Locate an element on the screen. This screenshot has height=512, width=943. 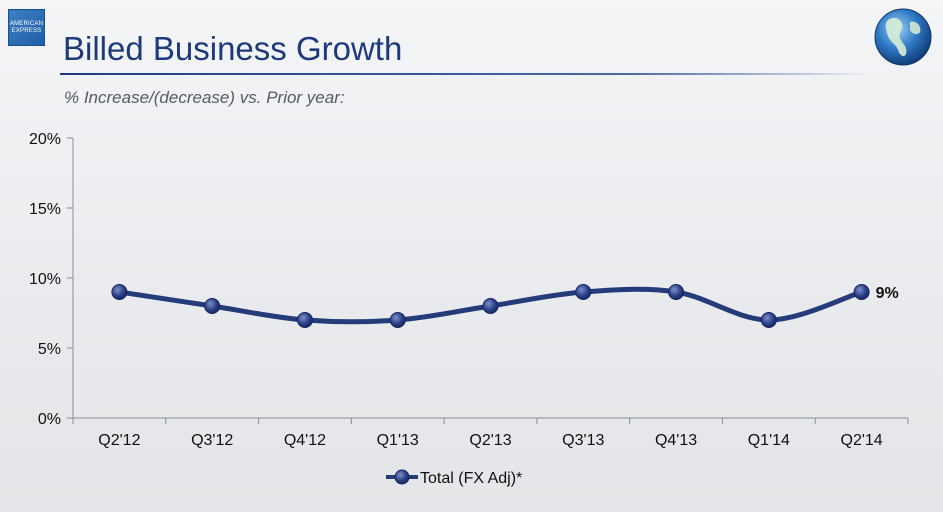
chart-legend: Total (FX Adj)* is located at coordinates (454, 478).